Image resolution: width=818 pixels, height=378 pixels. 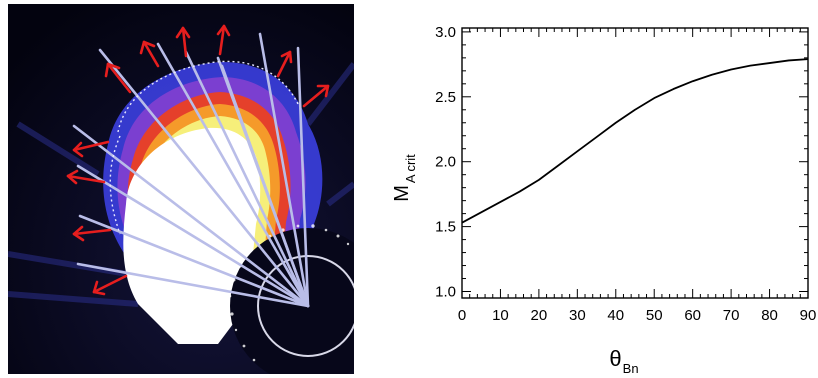 What do you see at coordinates (577, 315) in the screenshot?
I see `x-tick-label: 30` at bounding box center [577, 315].